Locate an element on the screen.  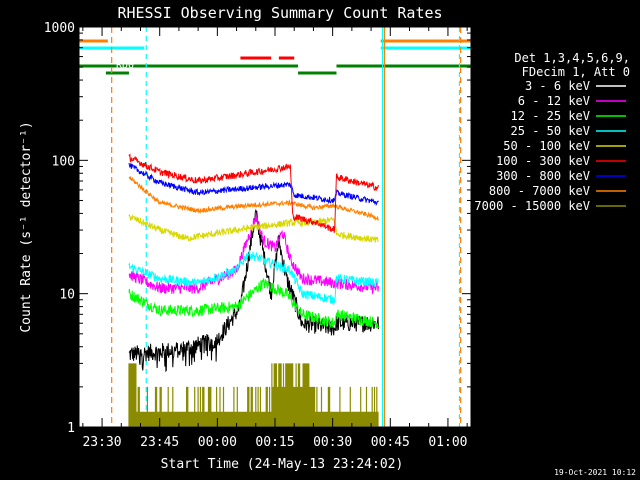
legend-label: 7000 - 15000 keV is located at coordinates (532, 206).